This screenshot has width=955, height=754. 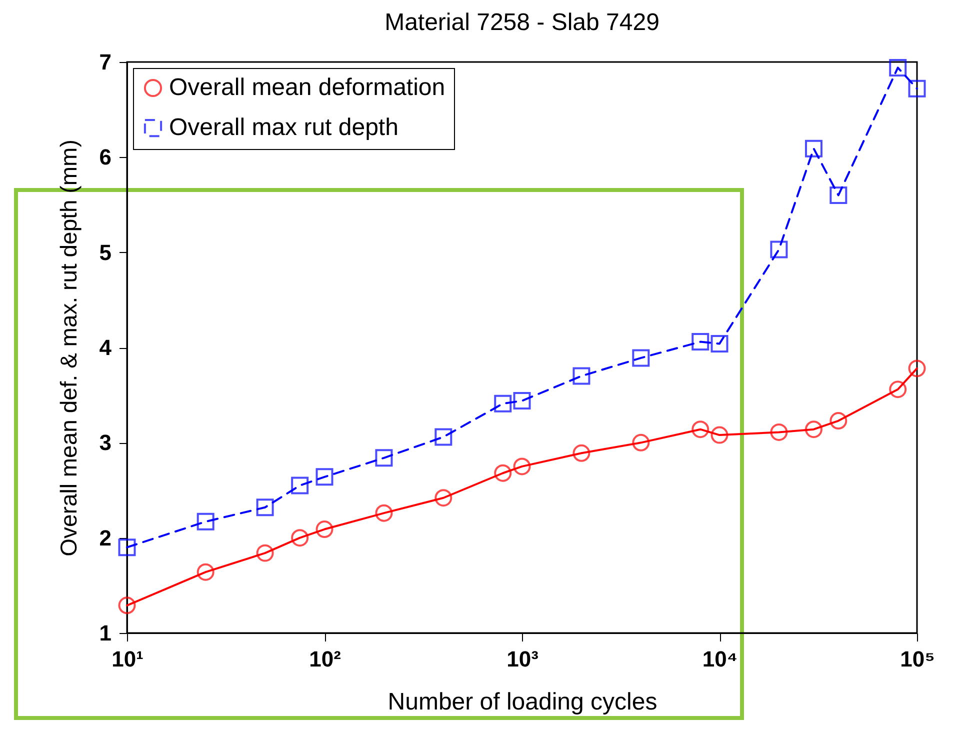 What do you see at coordinates (283, 127) in the screenshot?
I see `legend-label: Overall max rut depth` at bounding box center [283, 127].